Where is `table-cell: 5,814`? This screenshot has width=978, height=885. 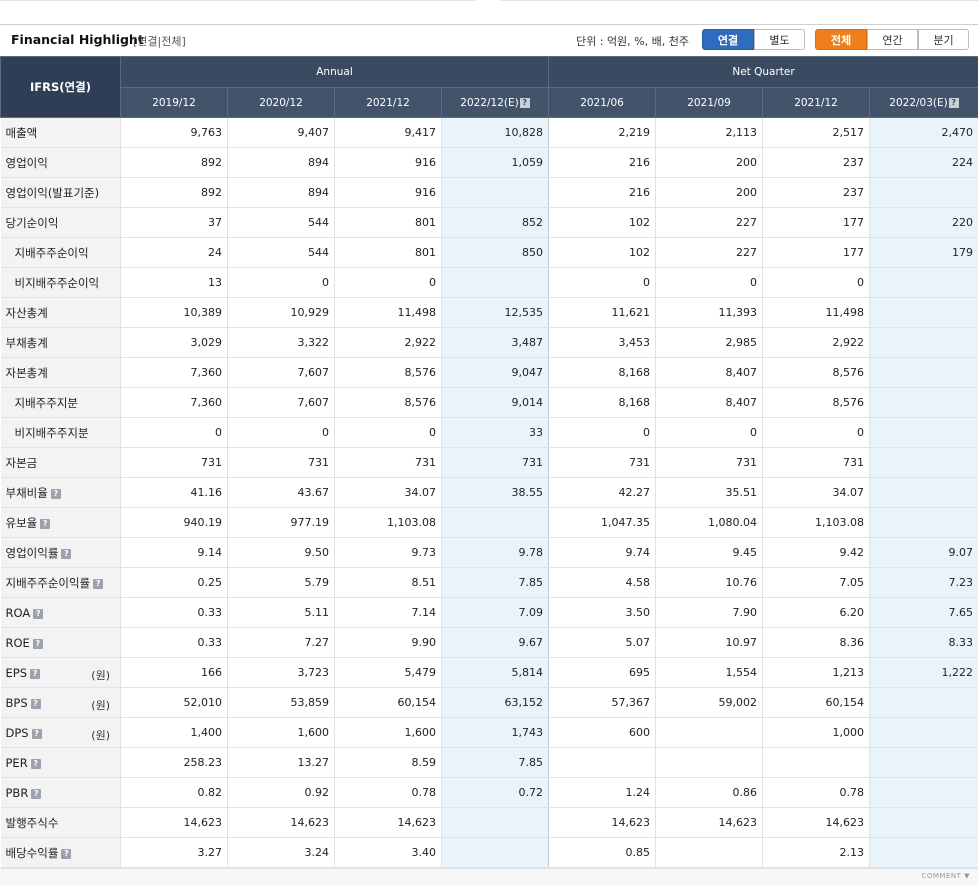 table-cell: 5,814 is located at coordinates (495, 673).